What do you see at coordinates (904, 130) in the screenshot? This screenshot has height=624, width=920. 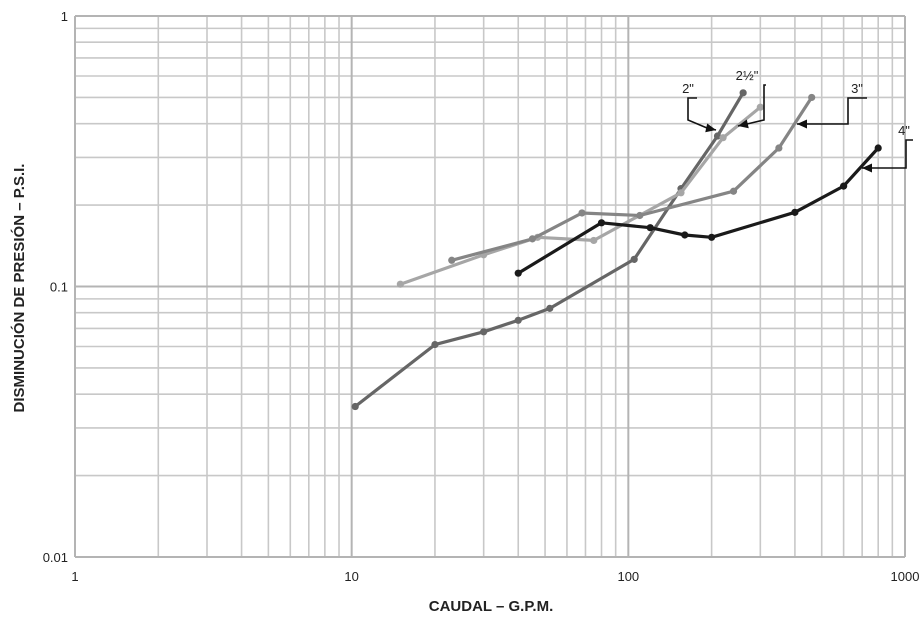 I see `series-label: 4"` at bounding box center [904, 130].